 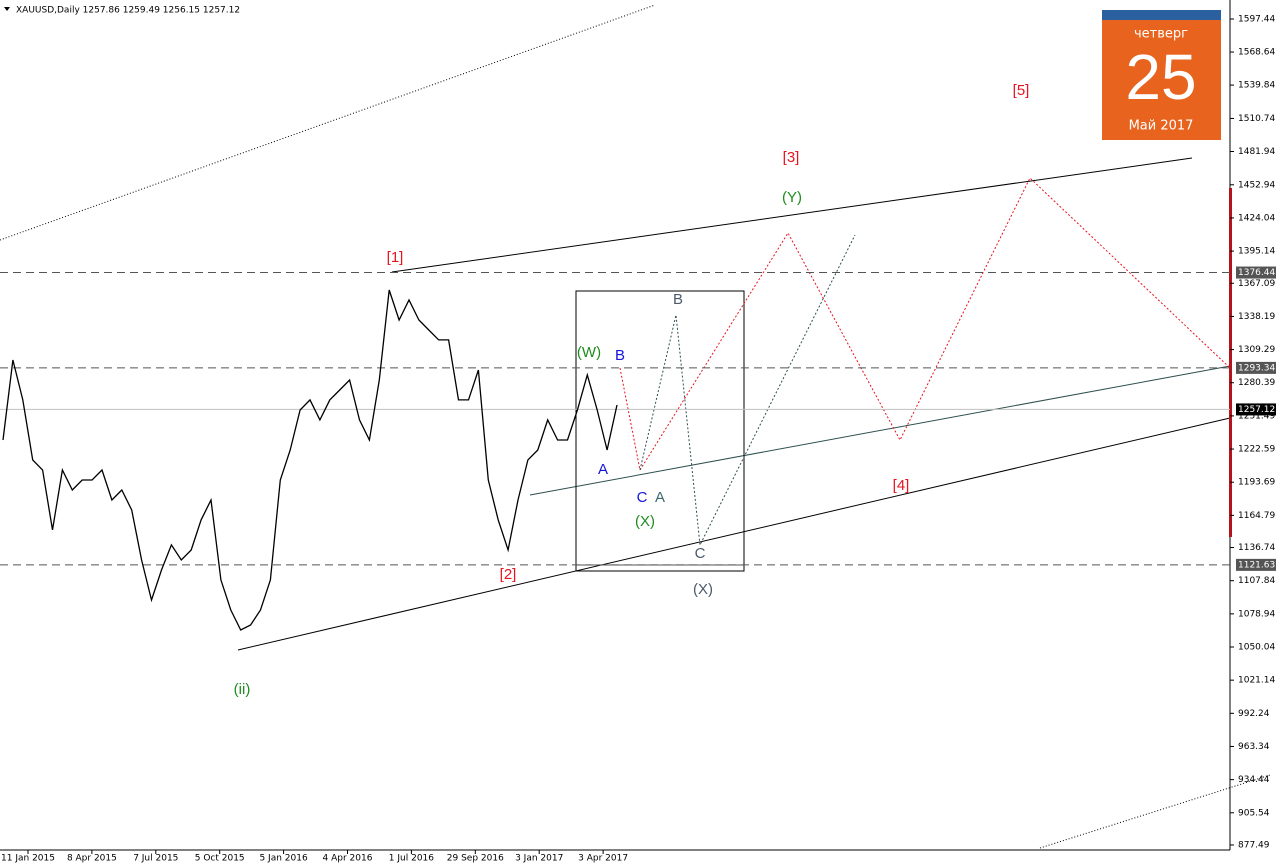 I want to click on x-tick-label: 1 Jul 2016, so click(x=411, y=859).